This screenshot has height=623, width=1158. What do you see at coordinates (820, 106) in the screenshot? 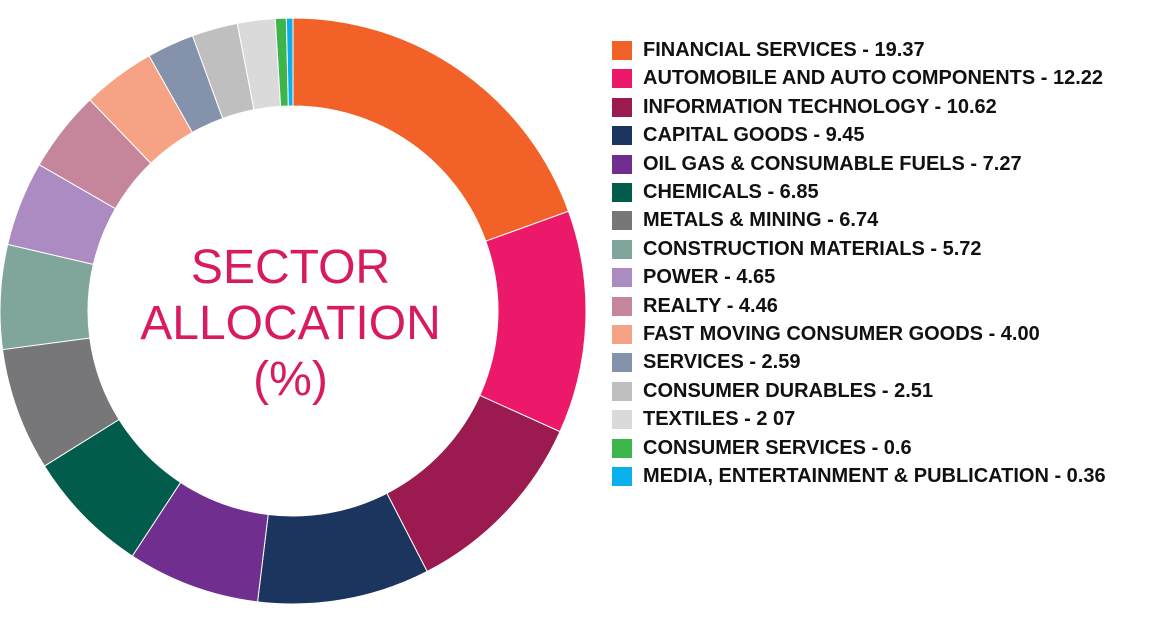
I see `legend-label: INFORMATION TECHNOLOGY - 10.62` at bounding box center [820, 106].